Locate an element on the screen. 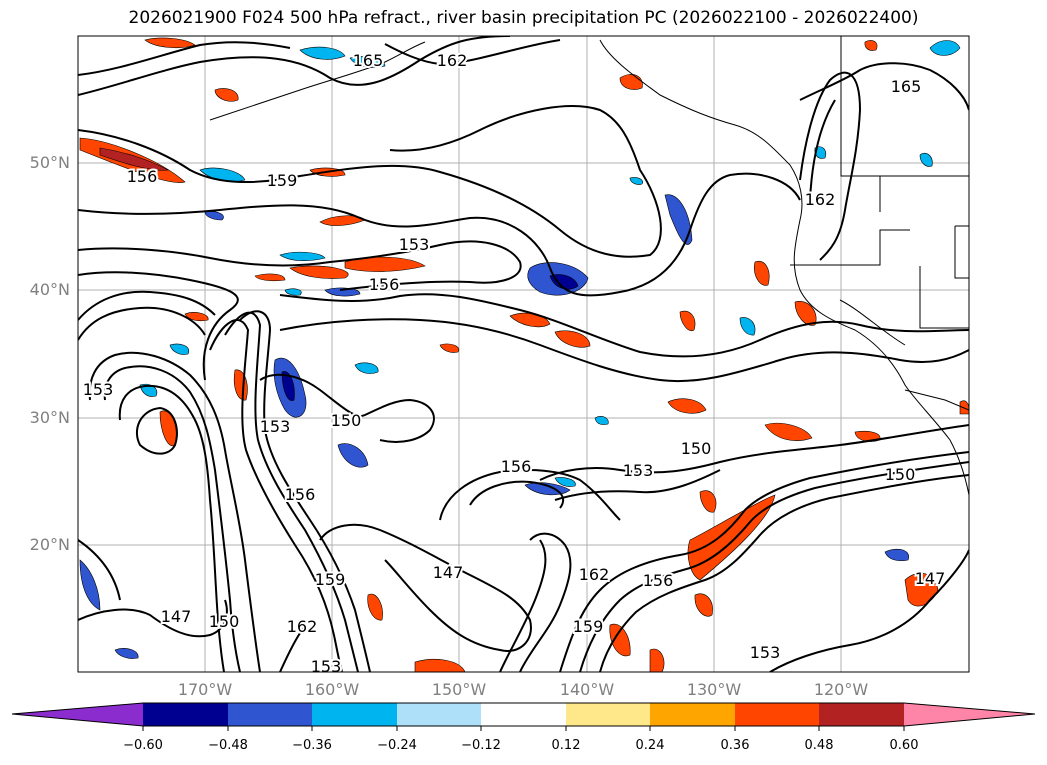  colorbar is located at coordinates (523, 716).